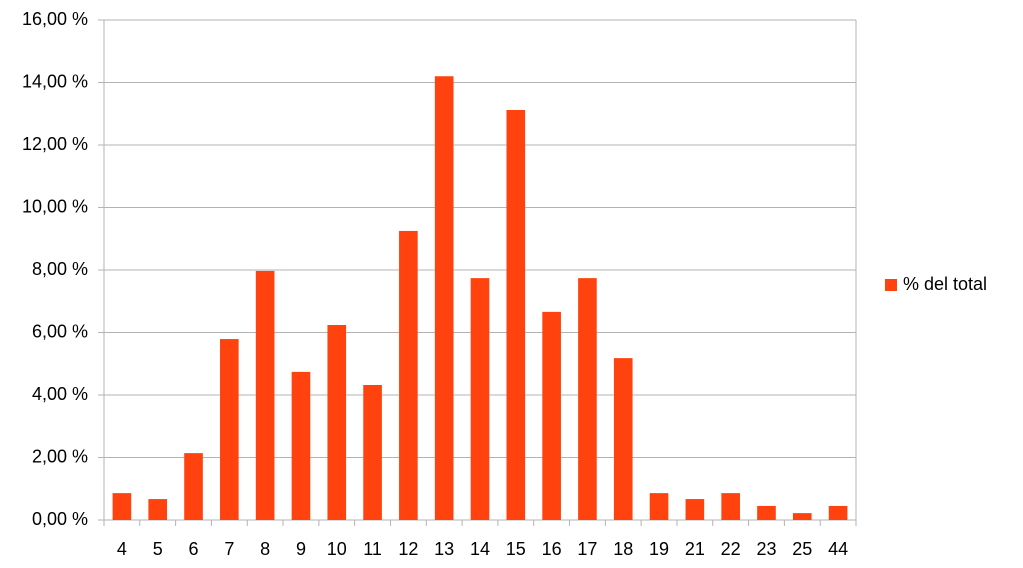 The image size is (1023, 568). What do you see at coordinates (158, 549) in the screenshot?
I see `x-tick-label: 5` at bounding box center [158, 549].